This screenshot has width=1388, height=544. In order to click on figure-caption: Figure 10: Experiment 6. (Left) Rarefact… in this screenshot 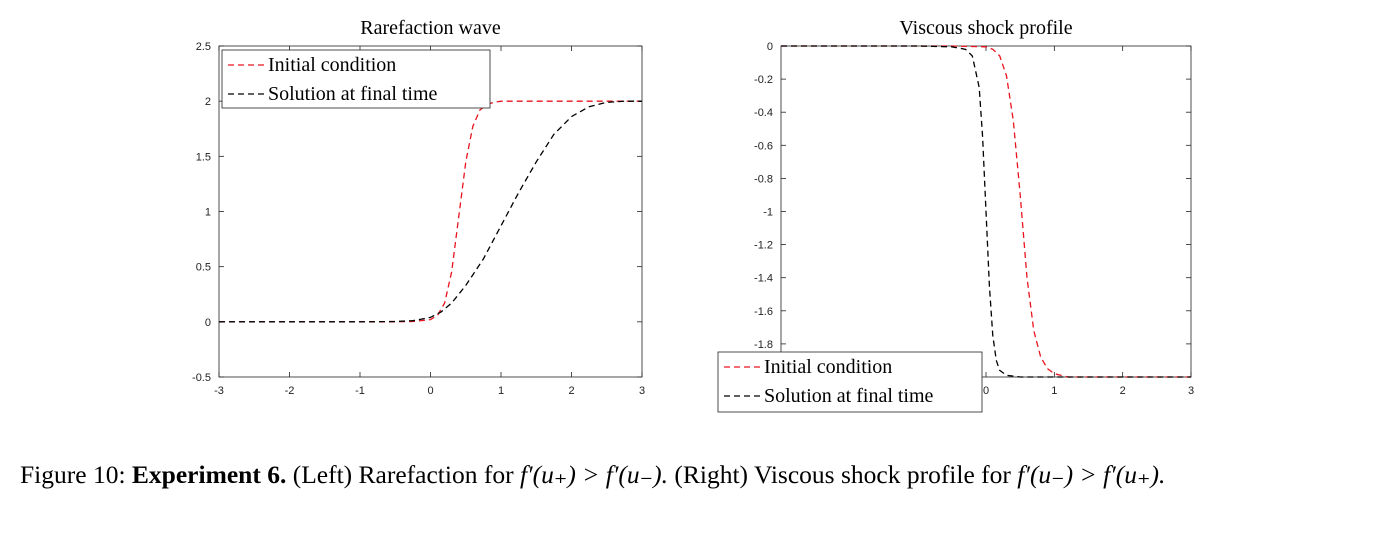, I will do `click(698, 475)`.